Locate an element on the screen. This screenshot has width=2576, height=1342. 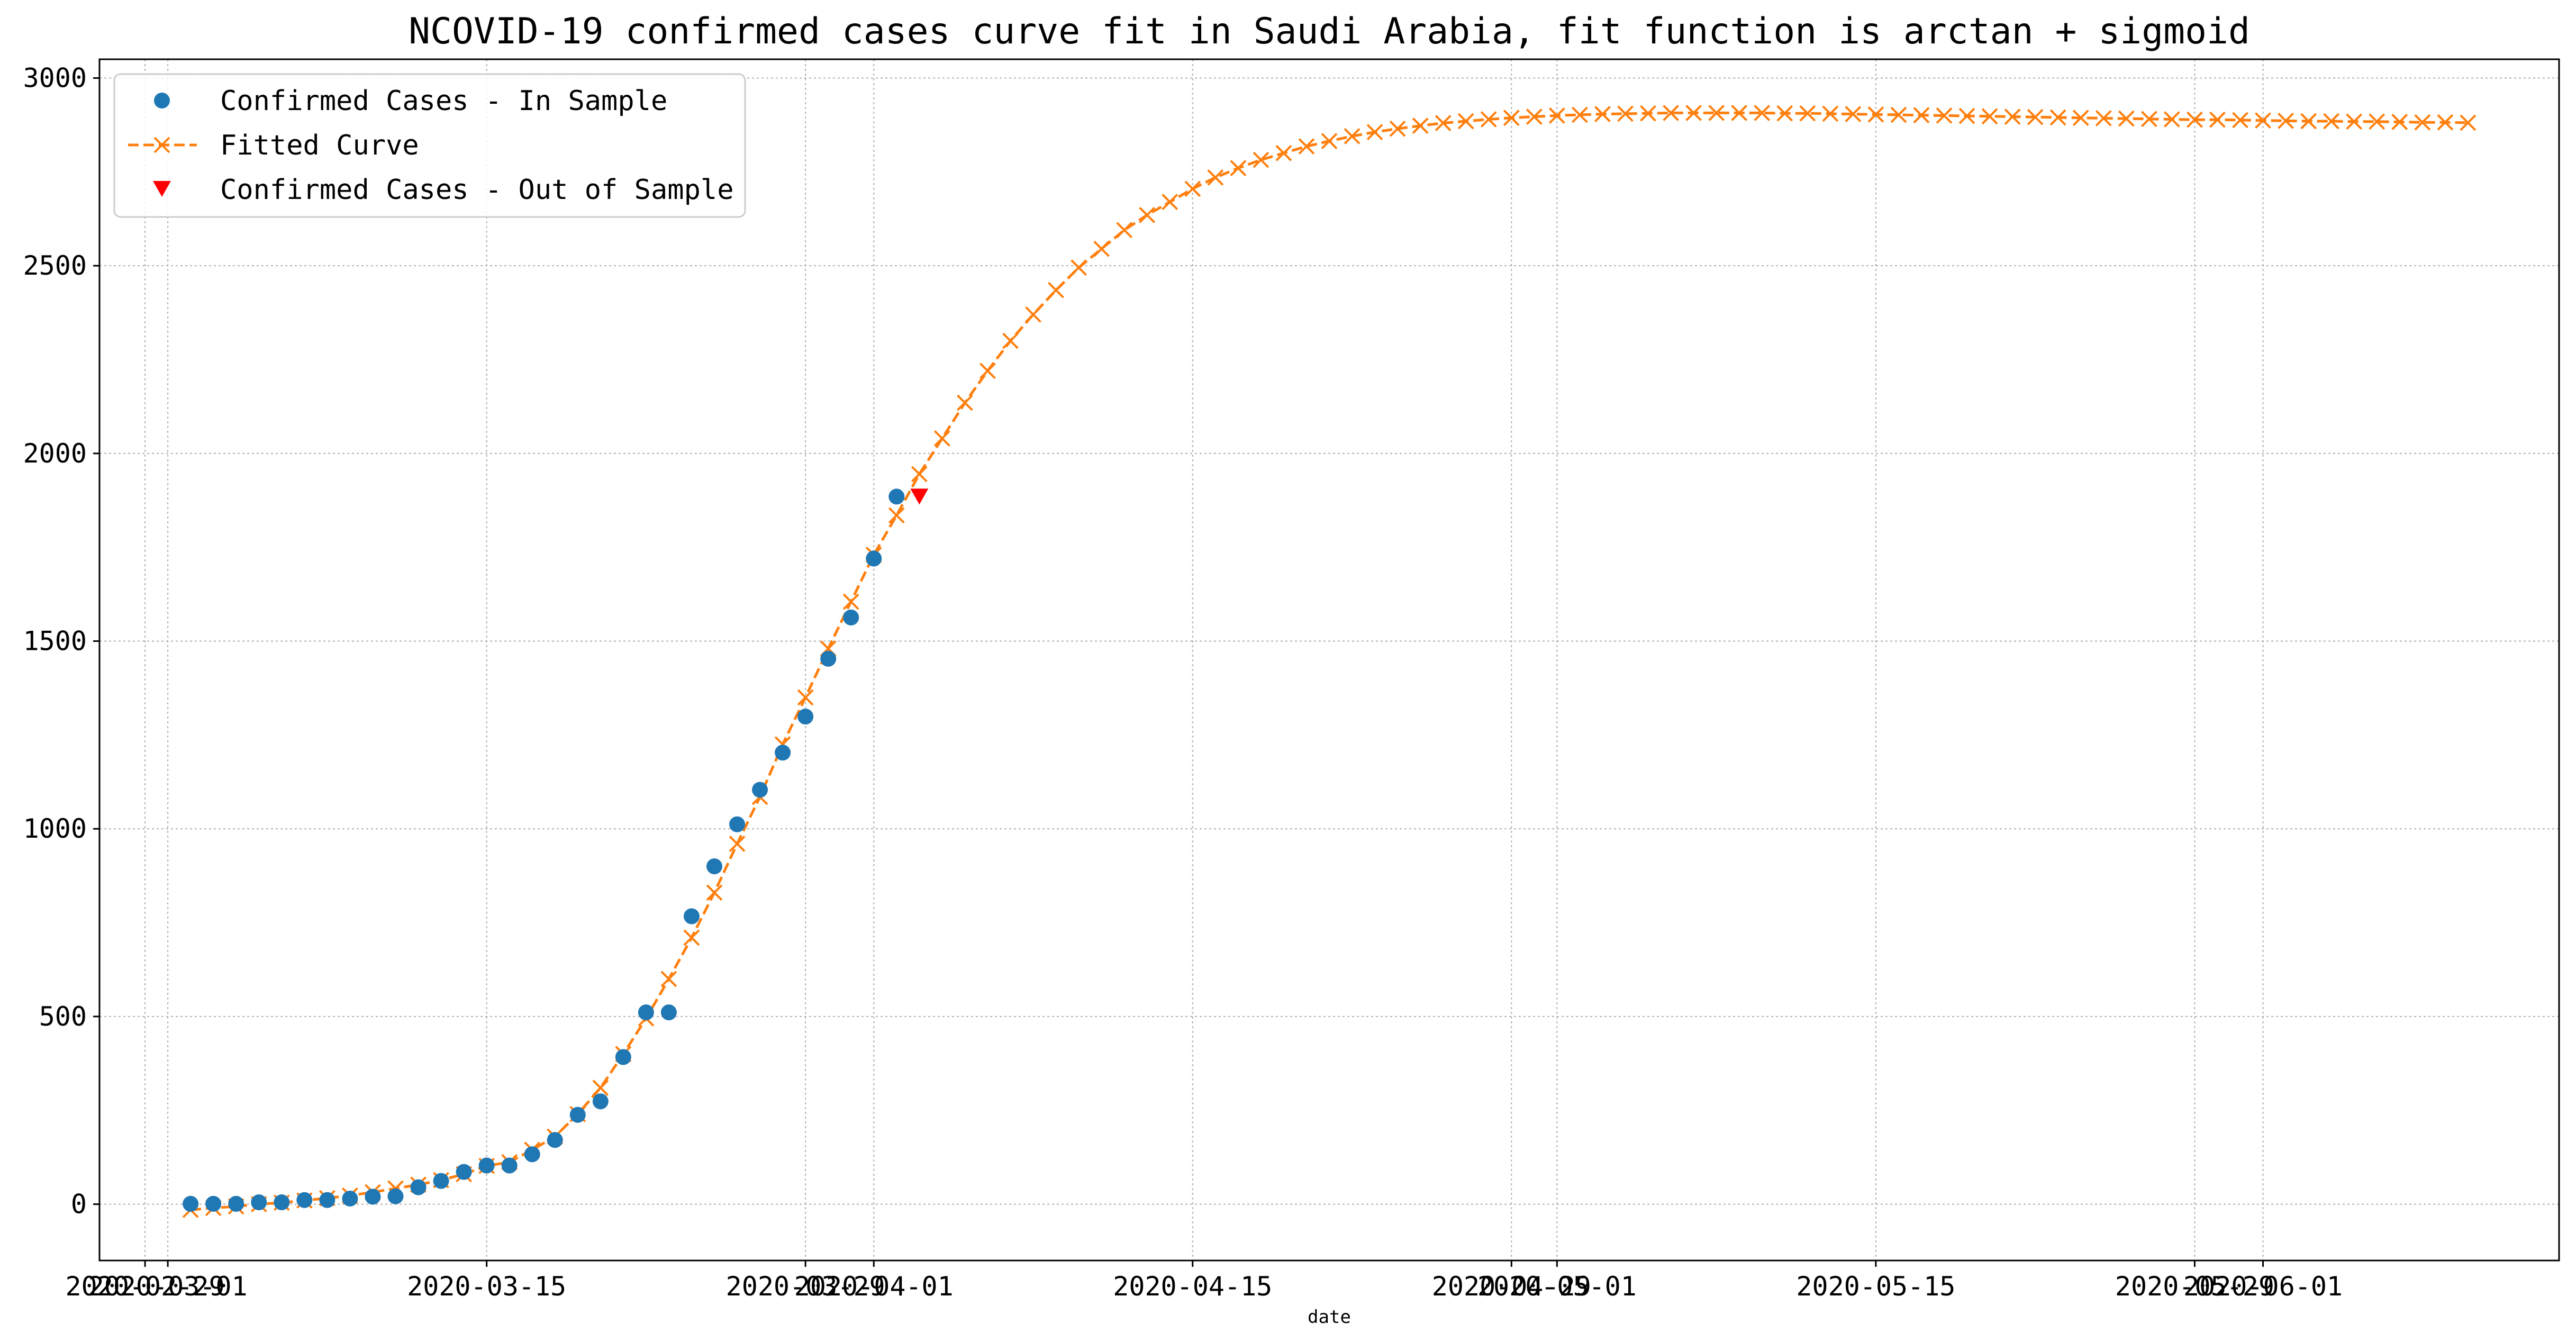
legend-entry-fitted: Fitted Curve is located at coordinates (273, 145).